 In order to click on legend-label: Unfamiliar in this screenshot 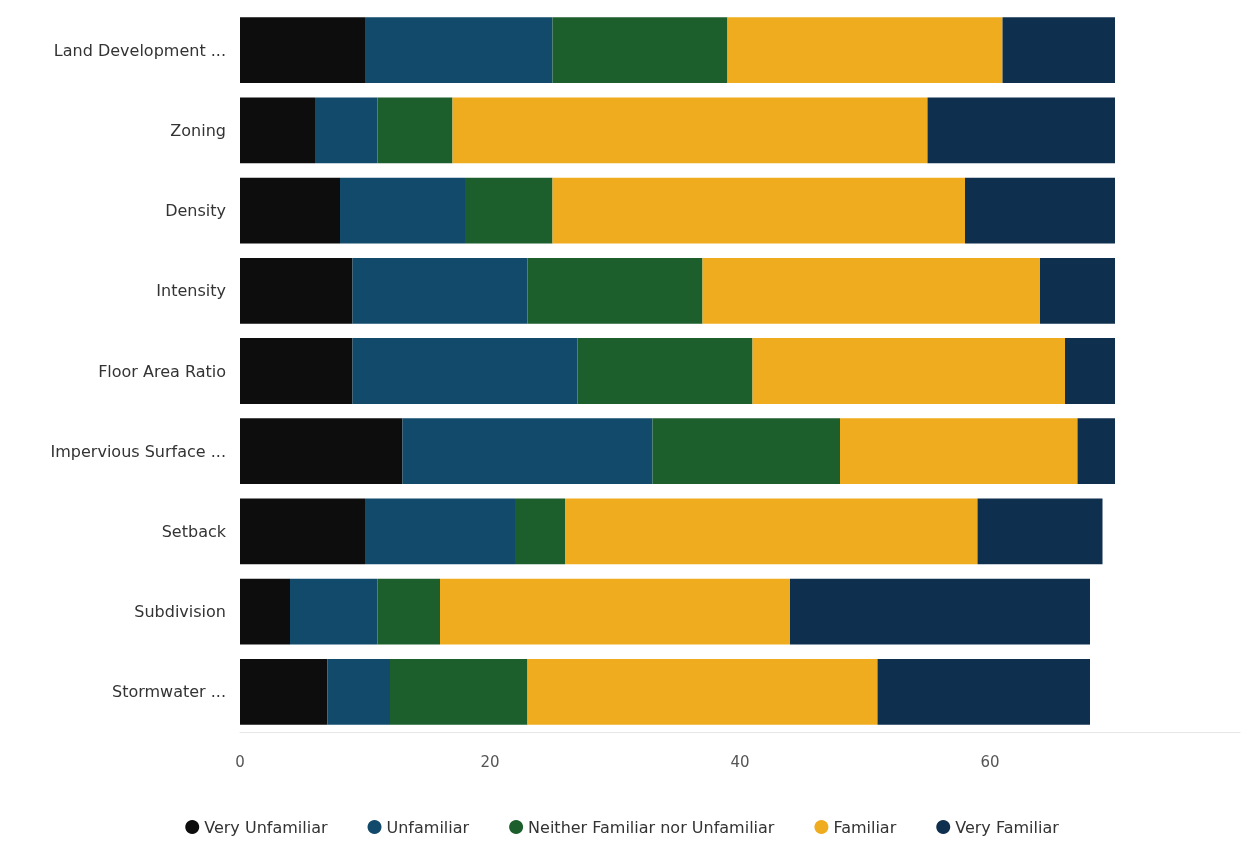, I will do `click(428, 827)`.